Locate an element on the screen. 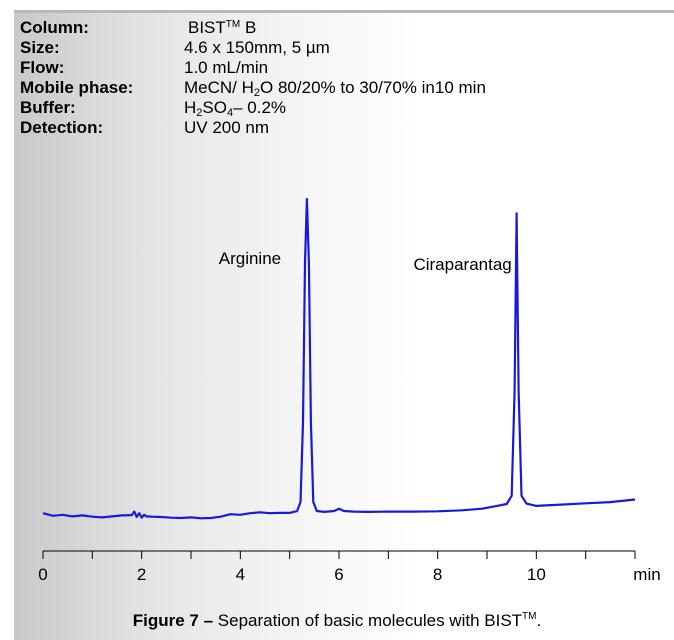 This screenshot has width=674, height=640. detection-value: UV 200 nm is located at coordinates (227, 127).